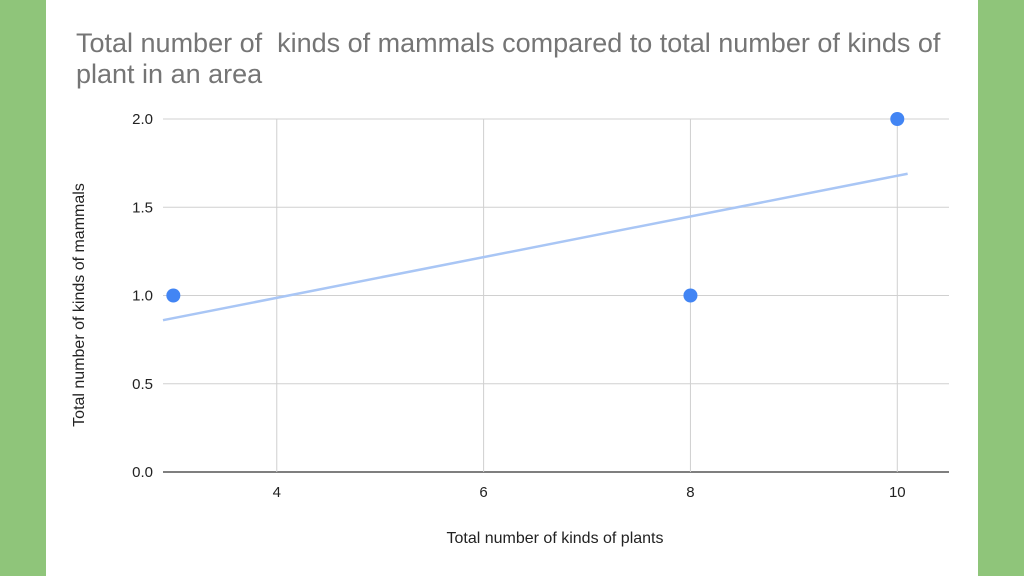 The image size is (1024, 576). What do you see at coordinates (142, 207) in the screenshot?
I see `y-tick-label: 1.5` at bounding box center [142, 207].